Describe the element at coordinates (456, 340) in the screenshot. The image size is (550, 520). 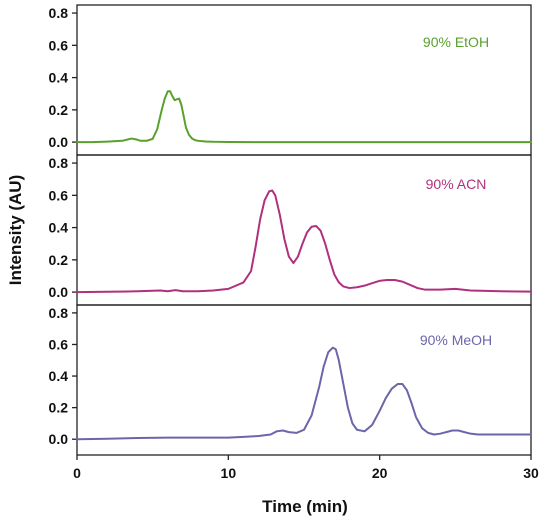
I see `panel-label: 90% MeOH` at that location.